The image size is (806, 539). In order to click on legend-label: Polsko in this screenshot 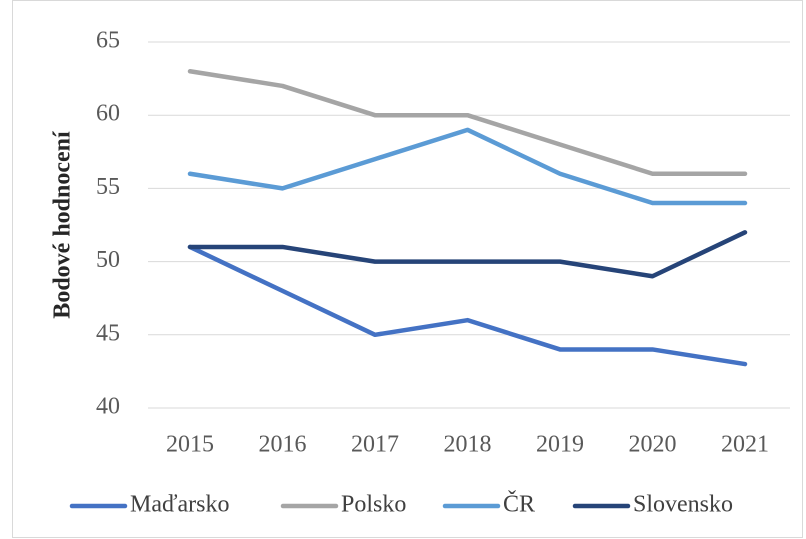, I will do `click(373, 505)`.